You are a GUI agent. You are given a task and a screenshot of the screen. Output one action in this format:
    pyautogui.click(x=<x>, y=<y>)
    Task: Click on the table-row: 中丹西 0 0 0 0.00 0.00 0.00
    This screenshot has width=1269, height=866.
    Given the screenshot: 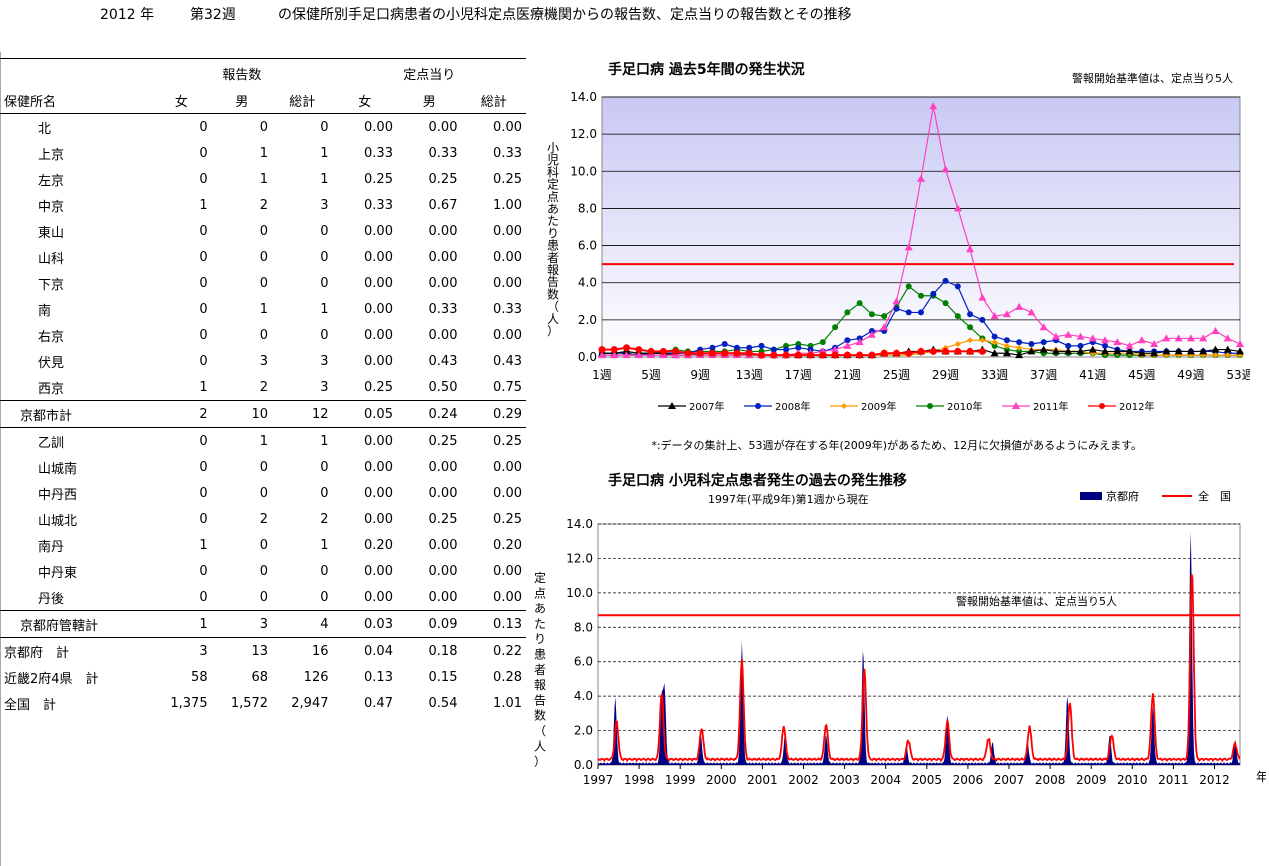 What is the action you would take?
    pyautogui.click(x=263, y=493)
    